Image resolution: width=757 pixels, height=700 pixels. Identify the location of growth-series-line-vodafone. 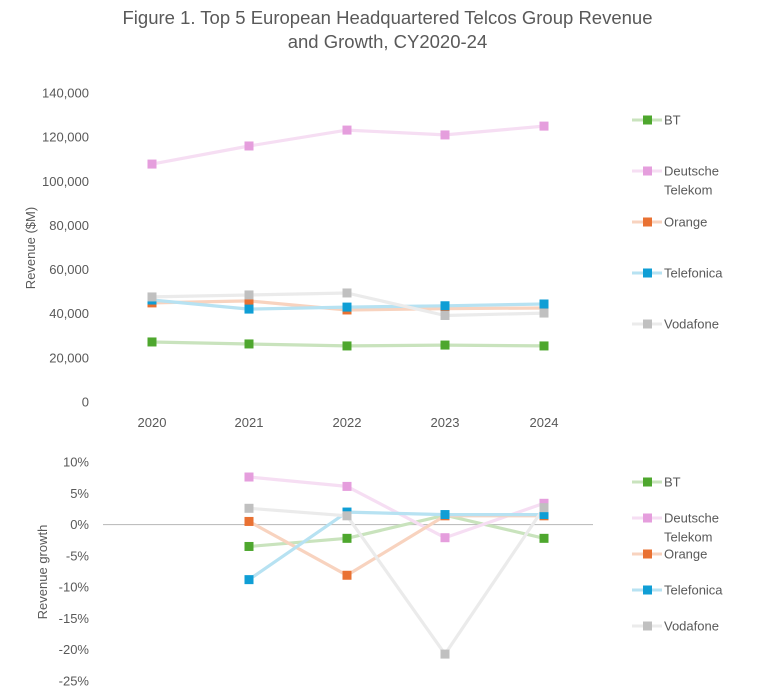
(396, 581).